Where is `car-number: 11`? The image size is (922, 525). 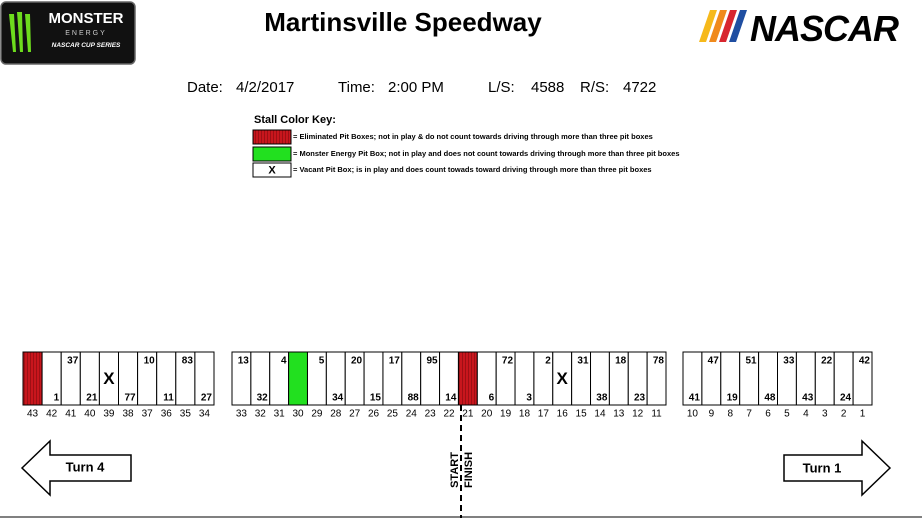 car-number: 11 is located at coordinates (168, 398).